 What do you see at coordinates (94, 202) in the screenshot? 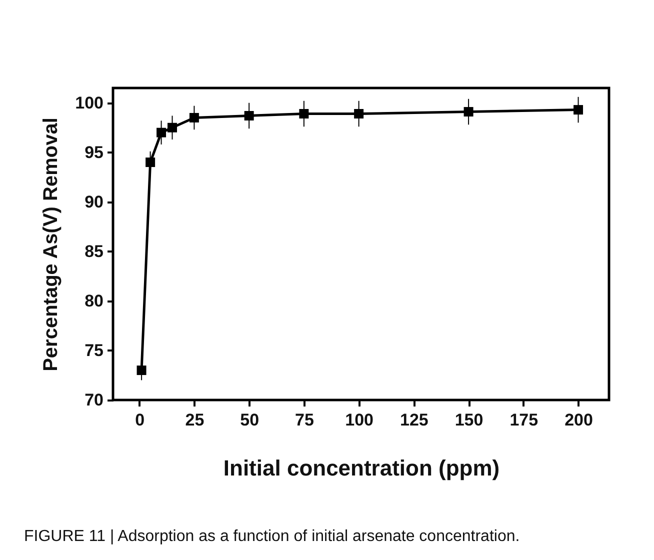
I see `y-tick-label: 90` at bounding box center [94, 202].